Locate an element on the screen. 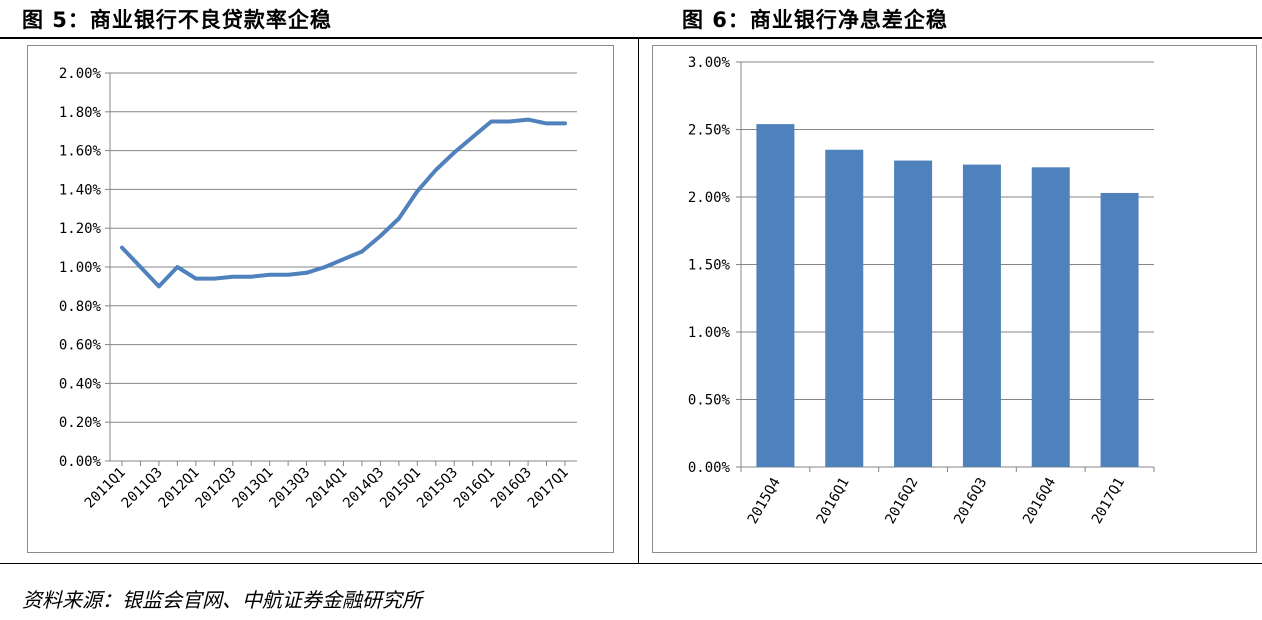 The image size is (1262, 620). bar-2017q1 is located at coordinates (1119, 329).